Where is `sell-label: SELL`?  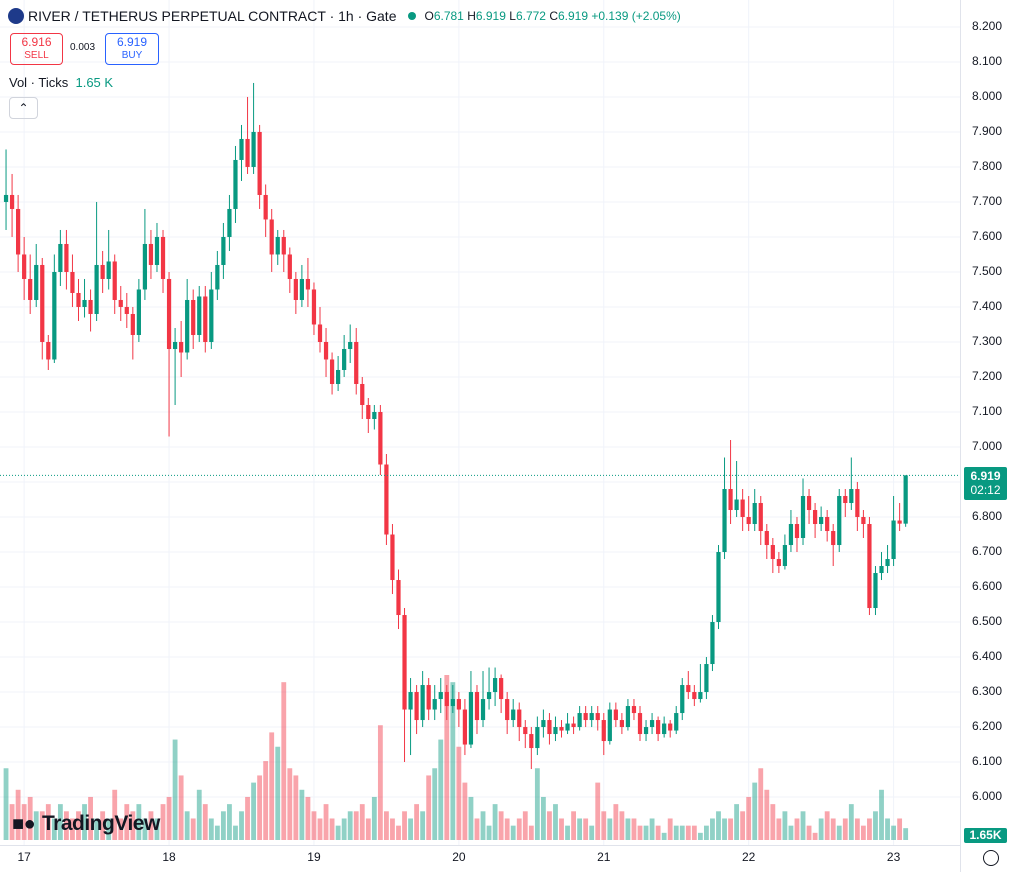 sell-label: SELL is located at coordinates (36, 55).